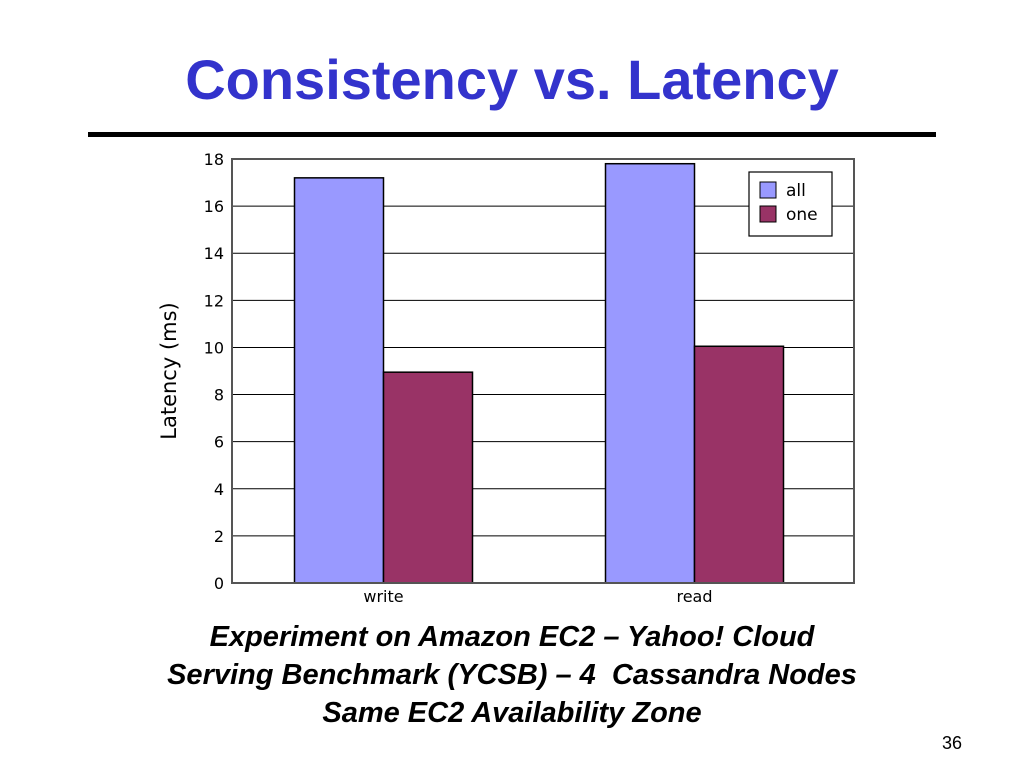 The image size is (1024, 768). I want to click on page-number: 36, so click(951, 743).